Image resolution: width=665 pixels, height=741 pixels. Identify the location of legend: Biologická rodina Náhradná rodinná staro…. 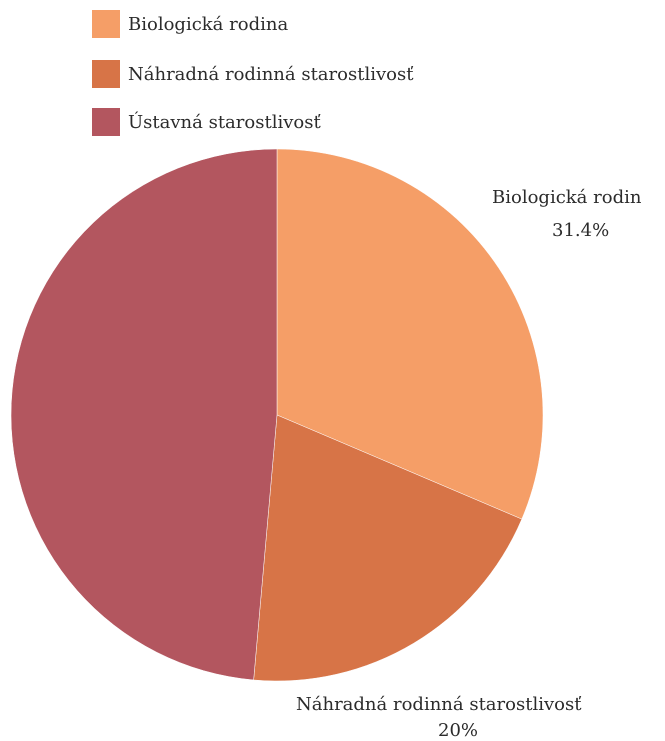
(253, 73).